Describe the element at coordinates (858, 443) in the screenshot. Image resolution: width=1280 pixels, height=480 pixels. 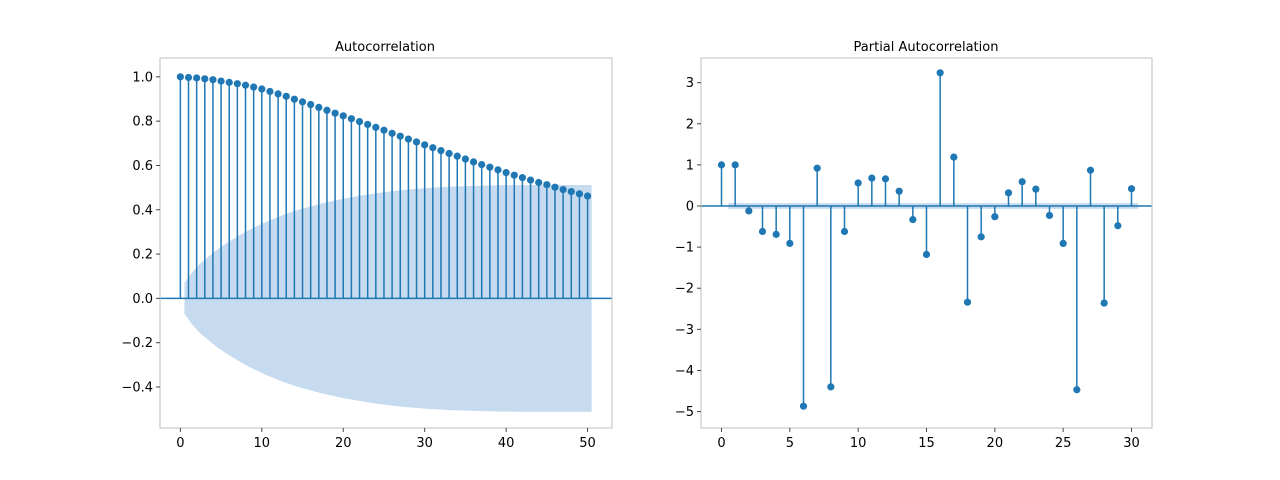
I see `pacf-x-tick-label: 10` at that location.